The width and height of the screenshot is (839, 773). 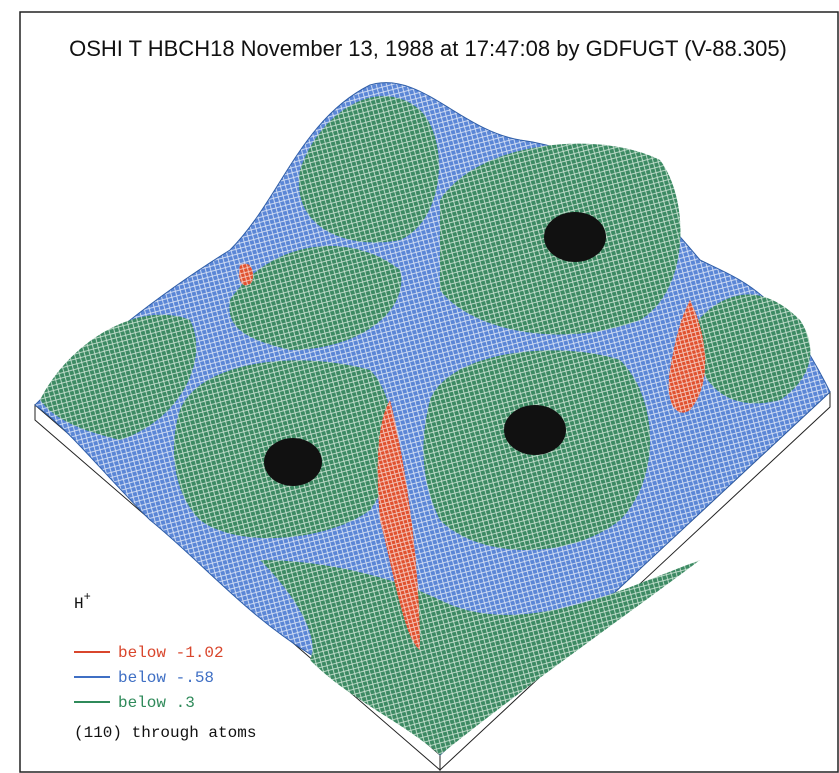 I want to click on legend-items: below -1.02 below -.58 below .3, so click(x=149, y=678).